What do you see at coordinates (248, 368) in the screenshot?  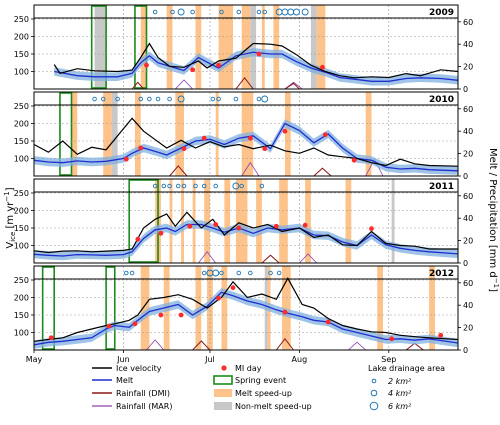 I see `legend-mi-day-label: MI day` at bounding box center [248, 368].